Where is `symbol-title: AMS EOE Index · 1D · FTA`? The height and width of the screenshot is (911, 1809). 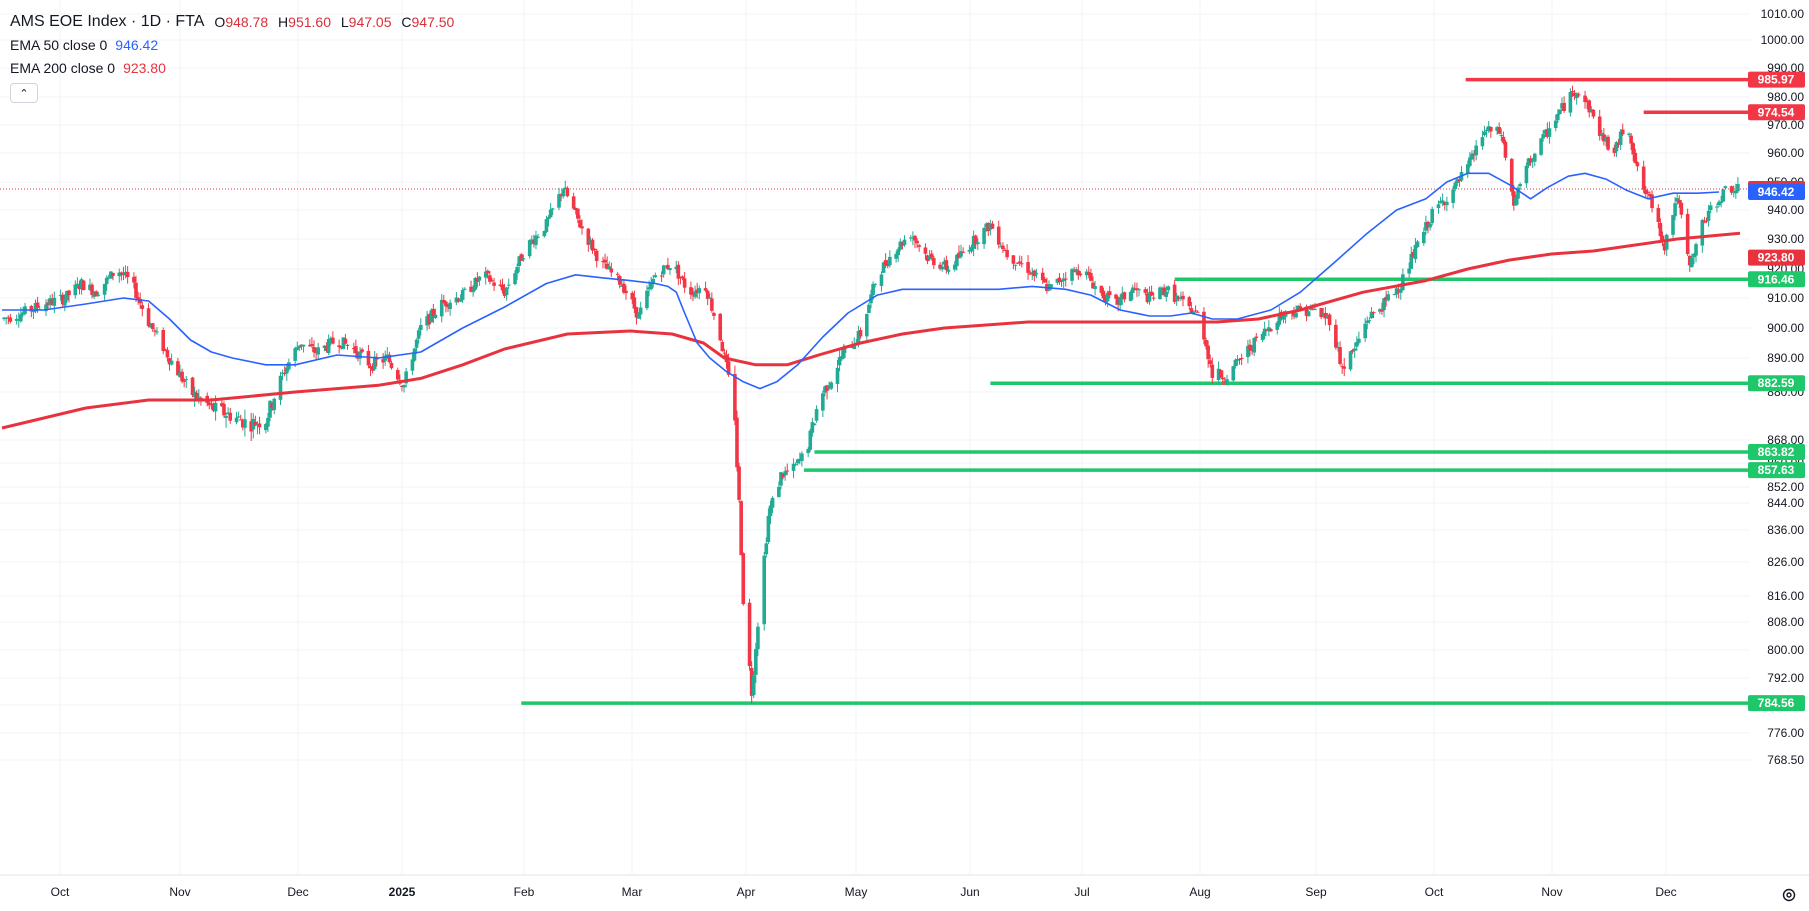
symbol-title: AMS EOE Index · 1D · FTA is located at coordinates (107, 21).